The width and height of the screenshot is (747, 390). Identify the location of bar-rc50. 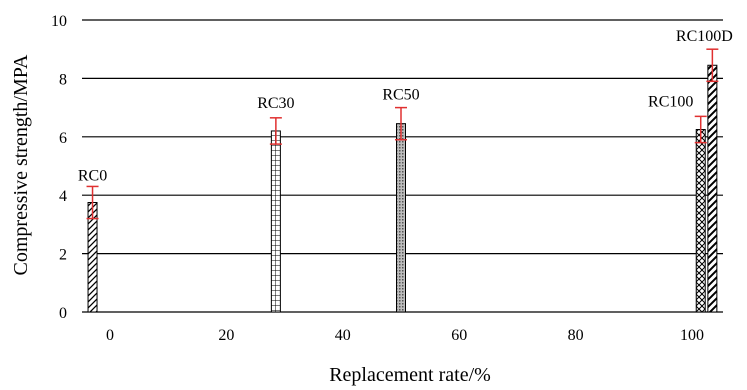
(401, 218).